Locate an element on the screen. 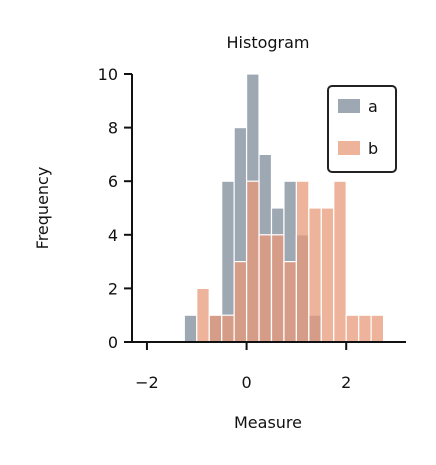 Image resolution: width=436 pixels, height=465 pixels. y-tick-label-2: 2 is located at coordinates (113, 288).